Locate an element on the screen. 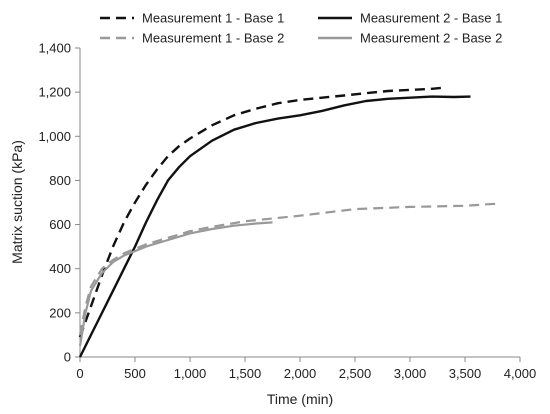 Image resolution: width=550 pixels, height=414 pixels. y-tick-label: 0 is located at coordinates (67, 357).